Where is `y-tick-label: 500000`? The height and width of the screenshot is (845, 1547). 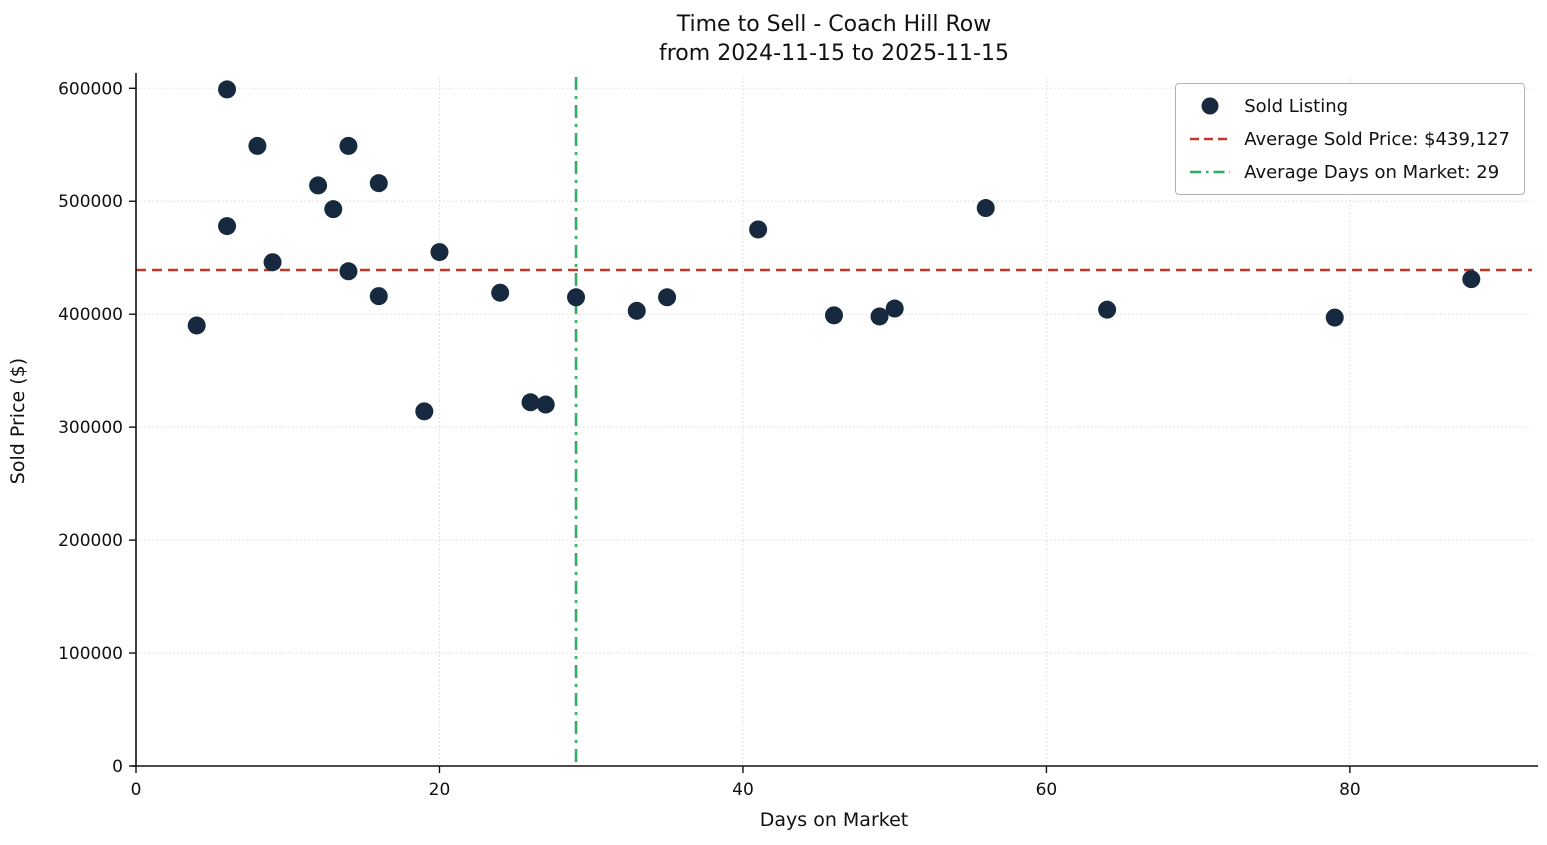 y-tick-label: 500000 is located at coordinates (90, 202).